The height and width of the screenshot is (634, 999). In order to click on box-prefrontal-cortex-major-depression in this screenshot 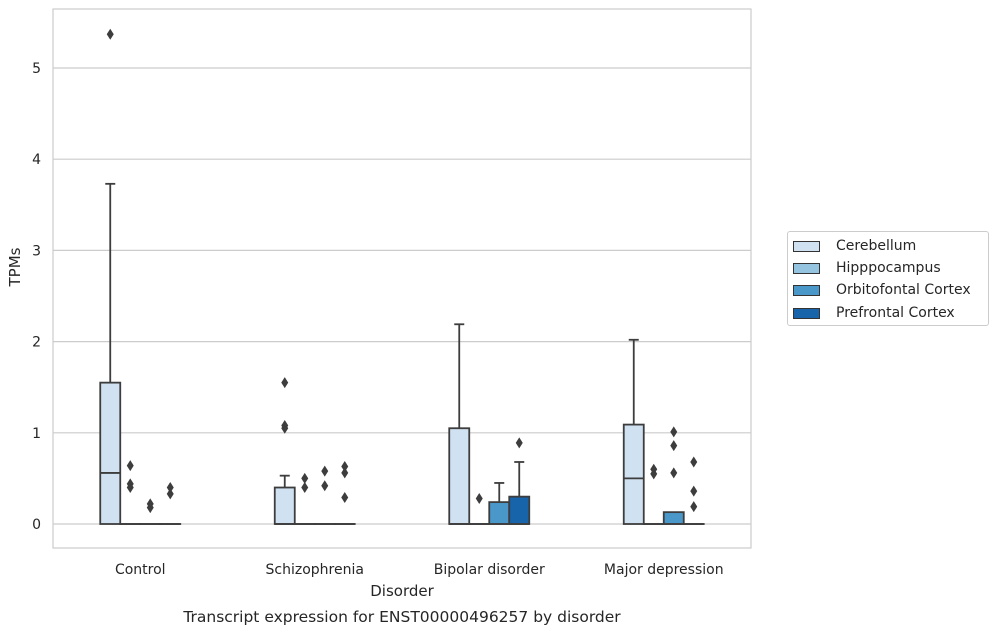, I will do `click(693, 490)`.